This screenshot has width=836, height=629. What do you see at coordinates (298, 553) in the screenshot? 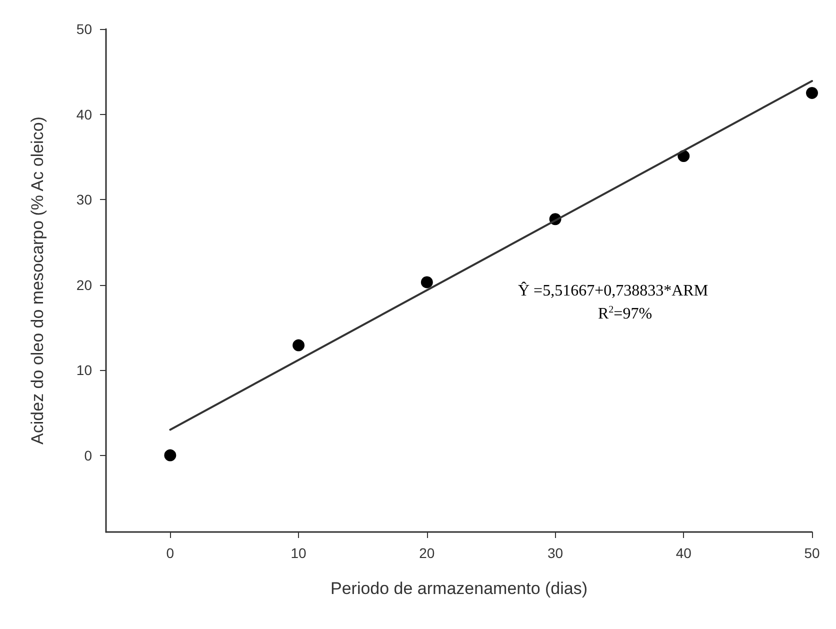
I see `x-tick-label: 10` at bounding box center [298, 553].